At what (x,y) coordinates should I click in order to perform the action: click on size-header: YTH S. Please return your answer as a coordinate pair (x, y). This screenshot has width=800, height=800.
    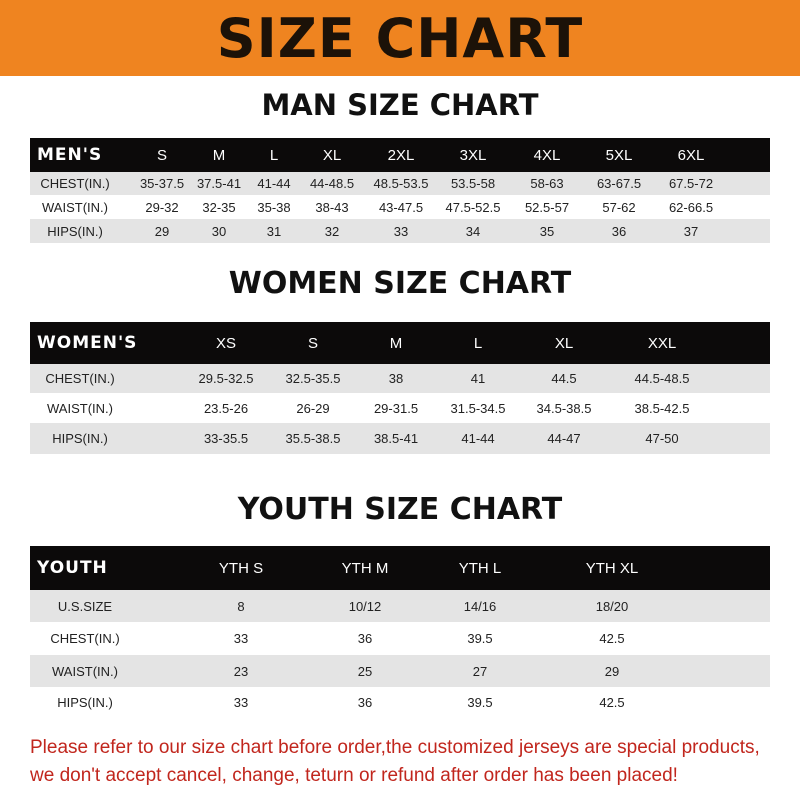
    Looking at the image, I should click on (241, 568).